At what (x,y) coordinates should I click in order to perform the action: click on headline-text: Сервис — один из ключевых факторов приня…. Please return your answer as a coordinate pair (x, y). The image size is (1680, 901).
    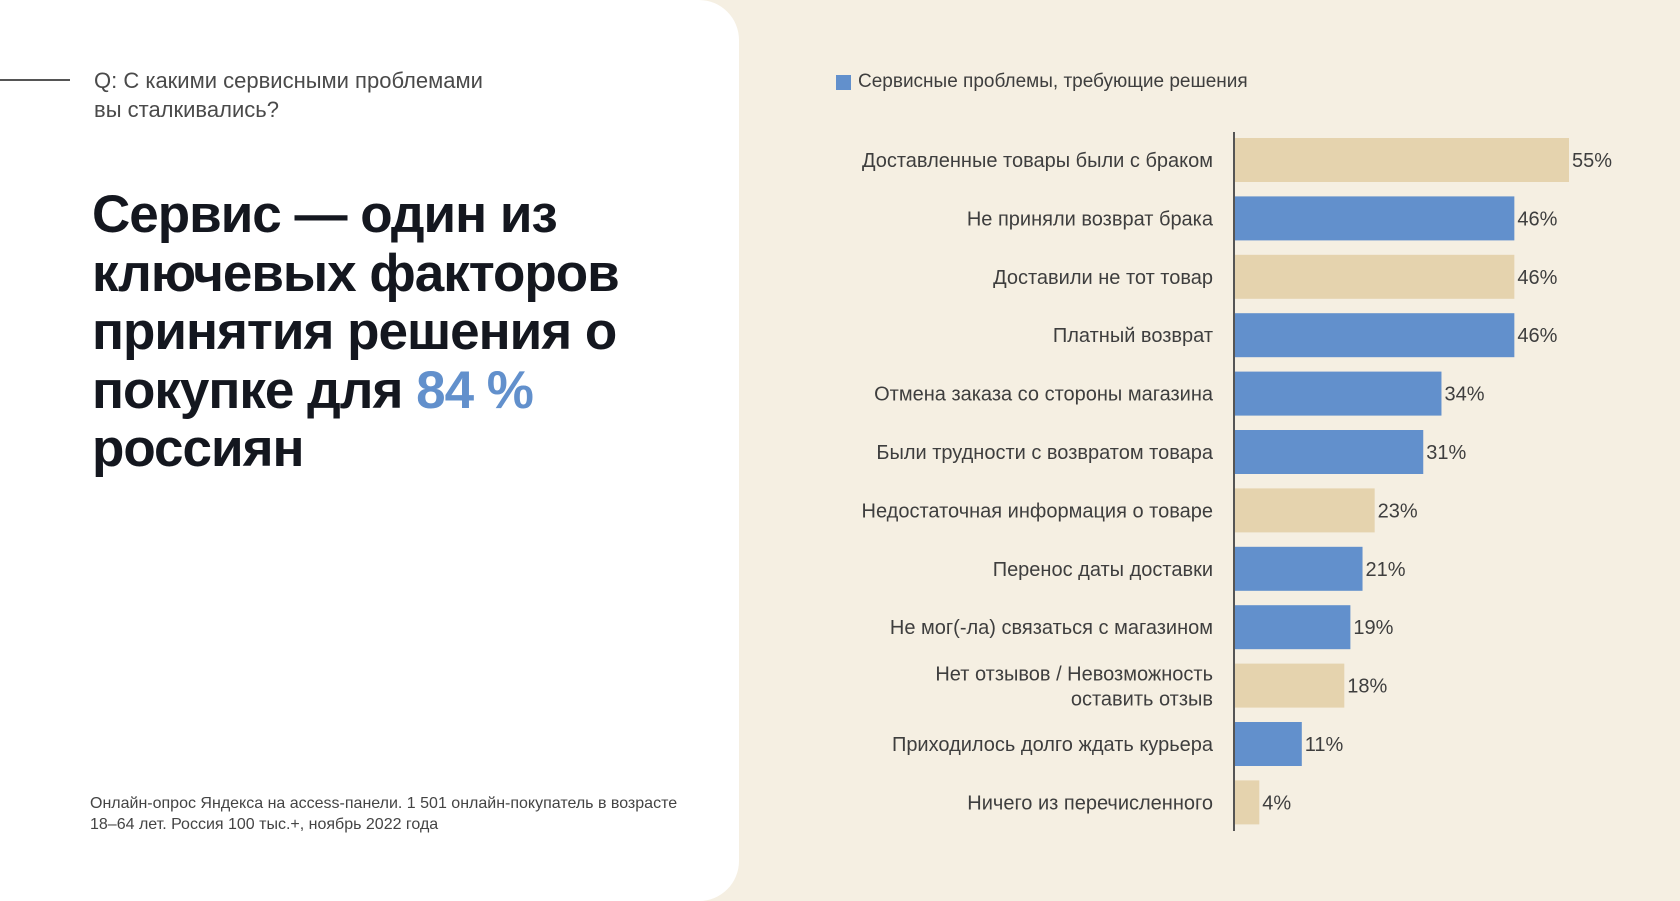
    Looking at the image, I should click on (356, 302).